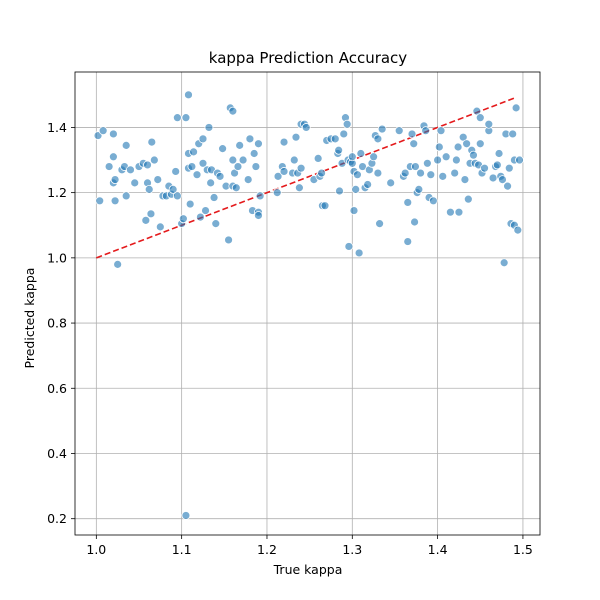 The width and height of the screenshot is (600, 600). I want to click on y-tick-label: 0.8, so click(57, 323).